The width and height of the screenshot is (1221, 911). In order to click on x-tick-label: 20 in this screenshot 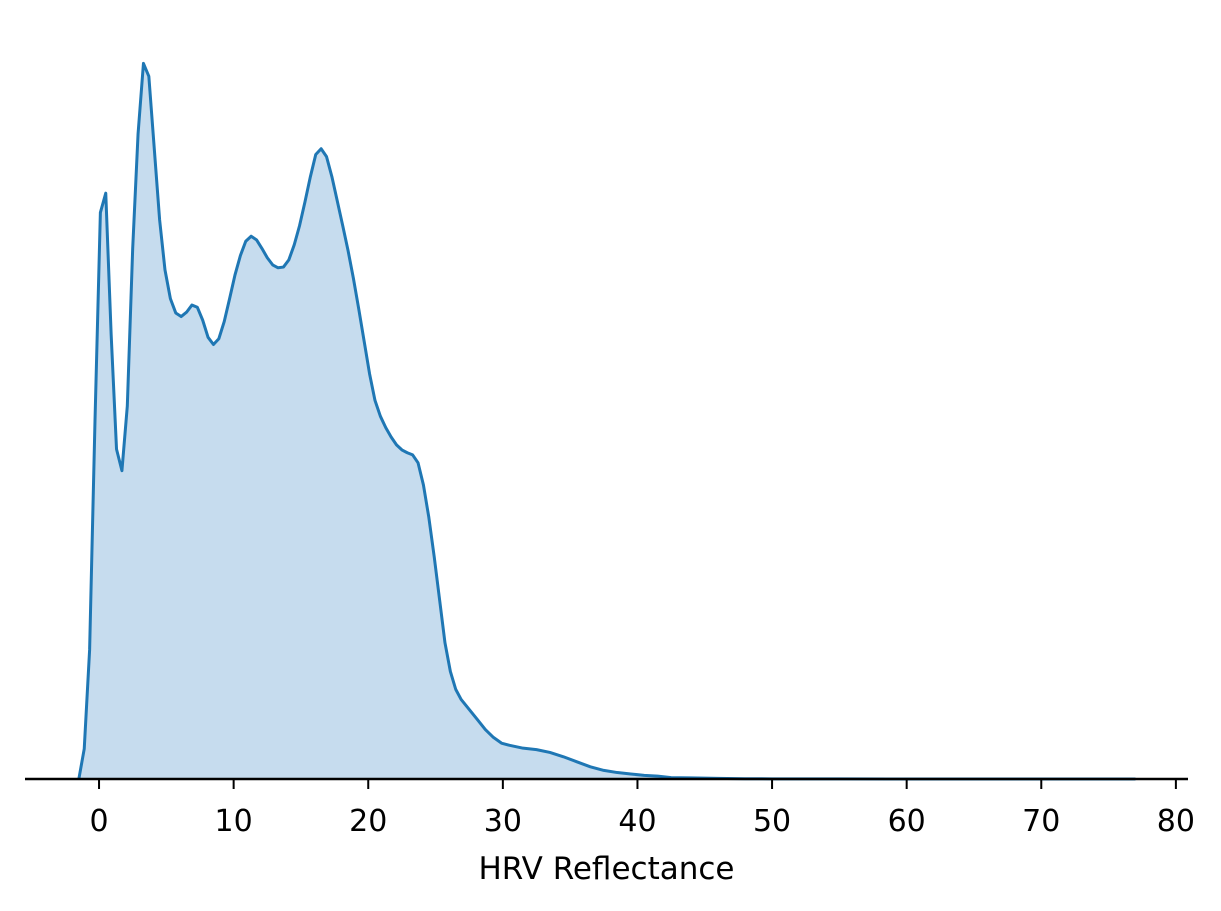, I will do `click(368, 821)`.